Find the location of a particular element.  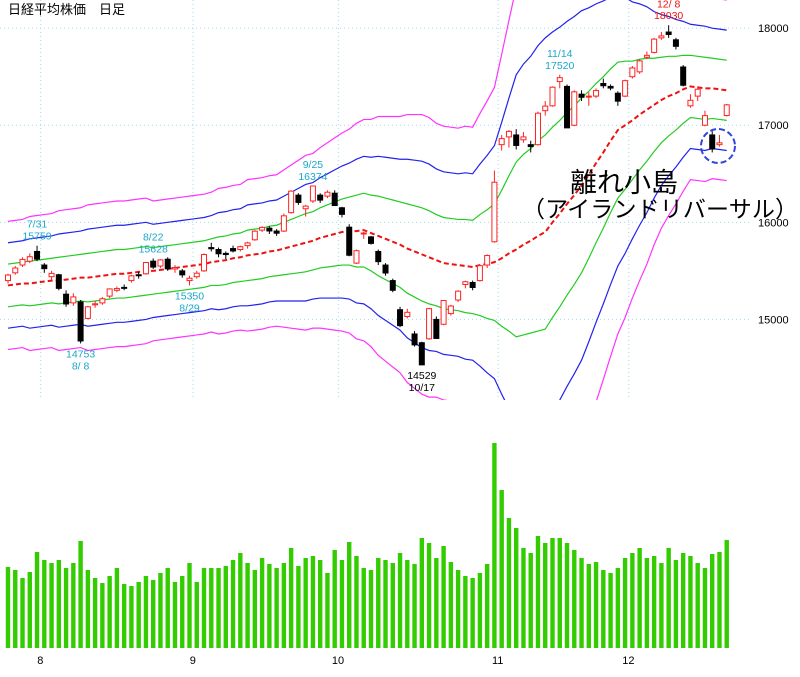

x-tick-label: 9 is located at coordinates (193, 661).